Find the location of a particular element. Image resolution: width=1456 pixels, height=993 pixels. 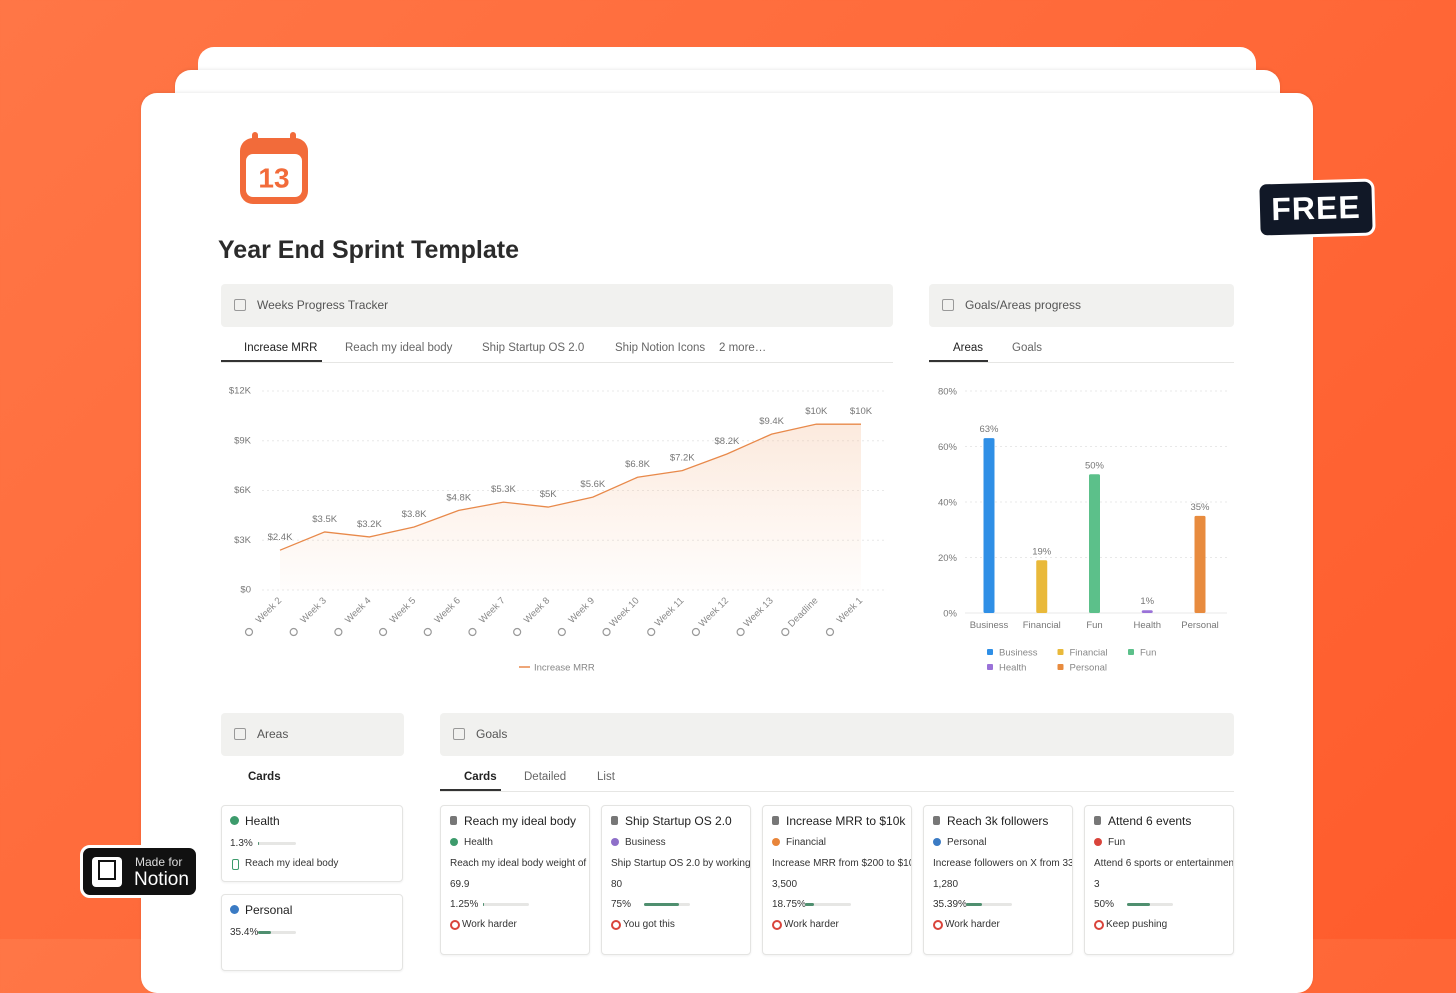

x-tick-label: Week 1 is located at coordinates (850, 610).